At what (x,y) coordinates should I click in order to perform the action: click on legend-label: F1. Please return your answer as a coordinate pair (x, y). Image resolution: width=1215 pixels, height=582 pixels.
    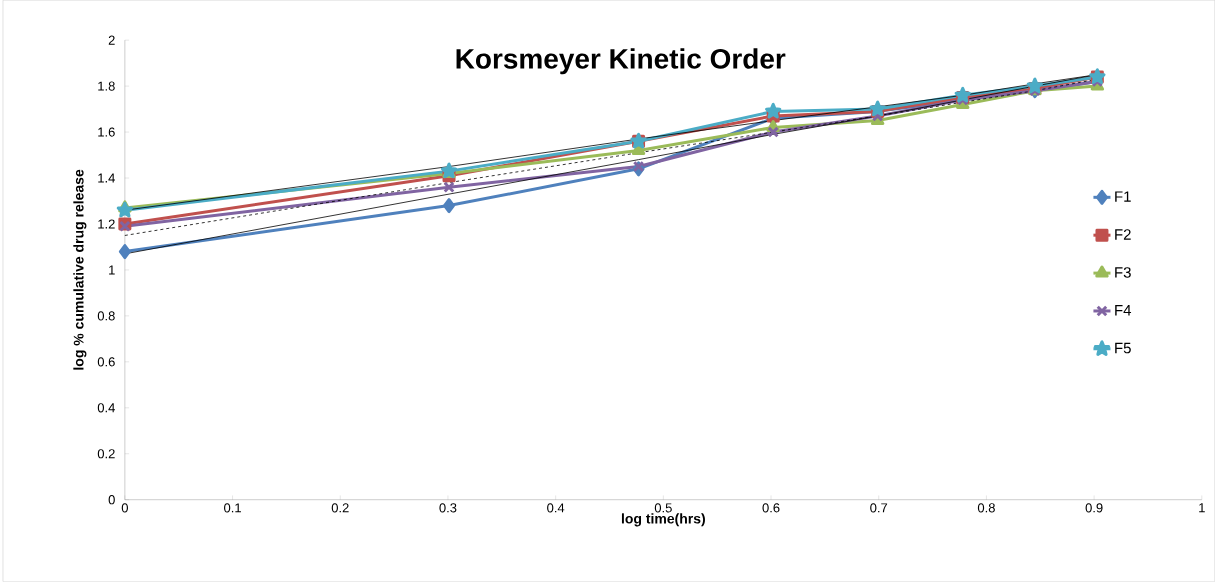
    Looking at the image, I should click on (1123, 196).